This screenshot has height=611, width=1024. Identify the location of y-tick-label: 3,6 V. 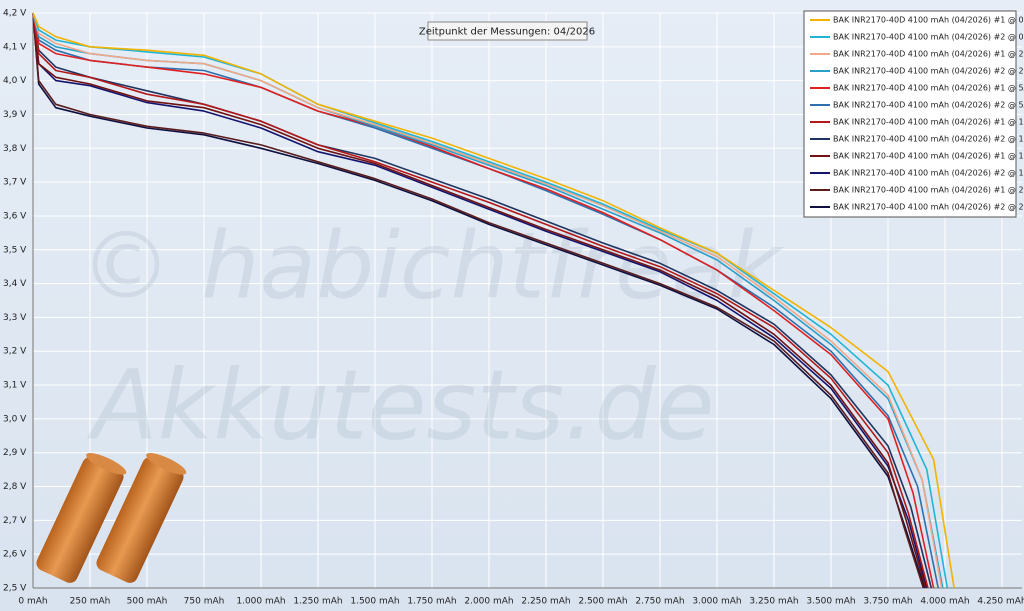
(15, 216).